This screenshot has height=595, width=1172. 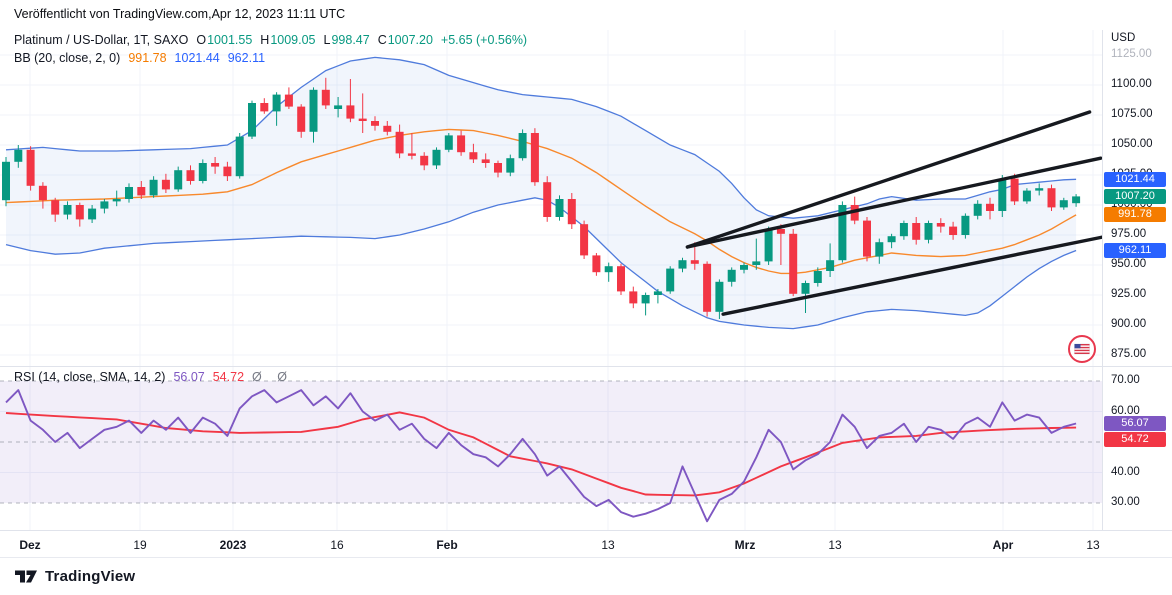 I want to click on us-flag-event-icon, so click(x=1082, y=349).